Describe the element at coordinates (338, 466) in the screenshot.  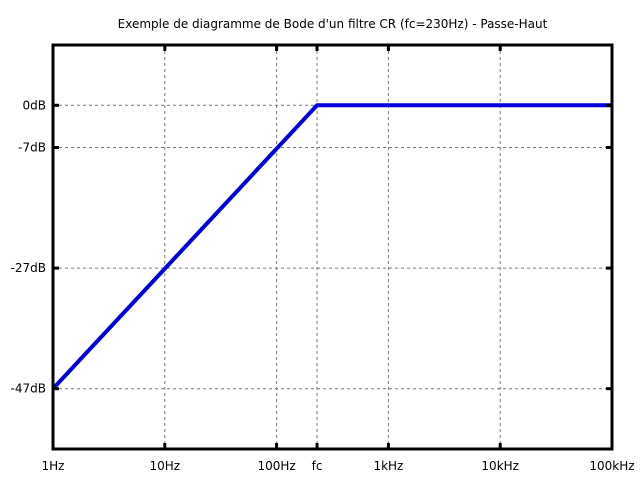
I see `x-tick-labels: 1Hz 10Hz 100Hz fc 1kHz 10kHz 100kHz` at that location.